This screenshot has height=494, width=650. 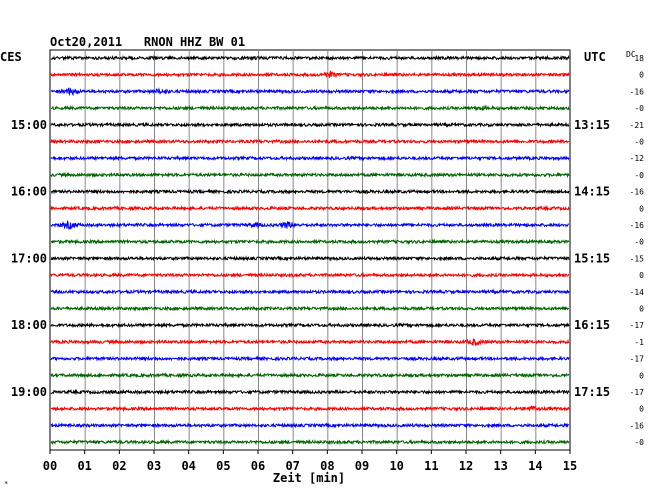 I want to click on x-tick-label: 10, so click(x=396, y=466).